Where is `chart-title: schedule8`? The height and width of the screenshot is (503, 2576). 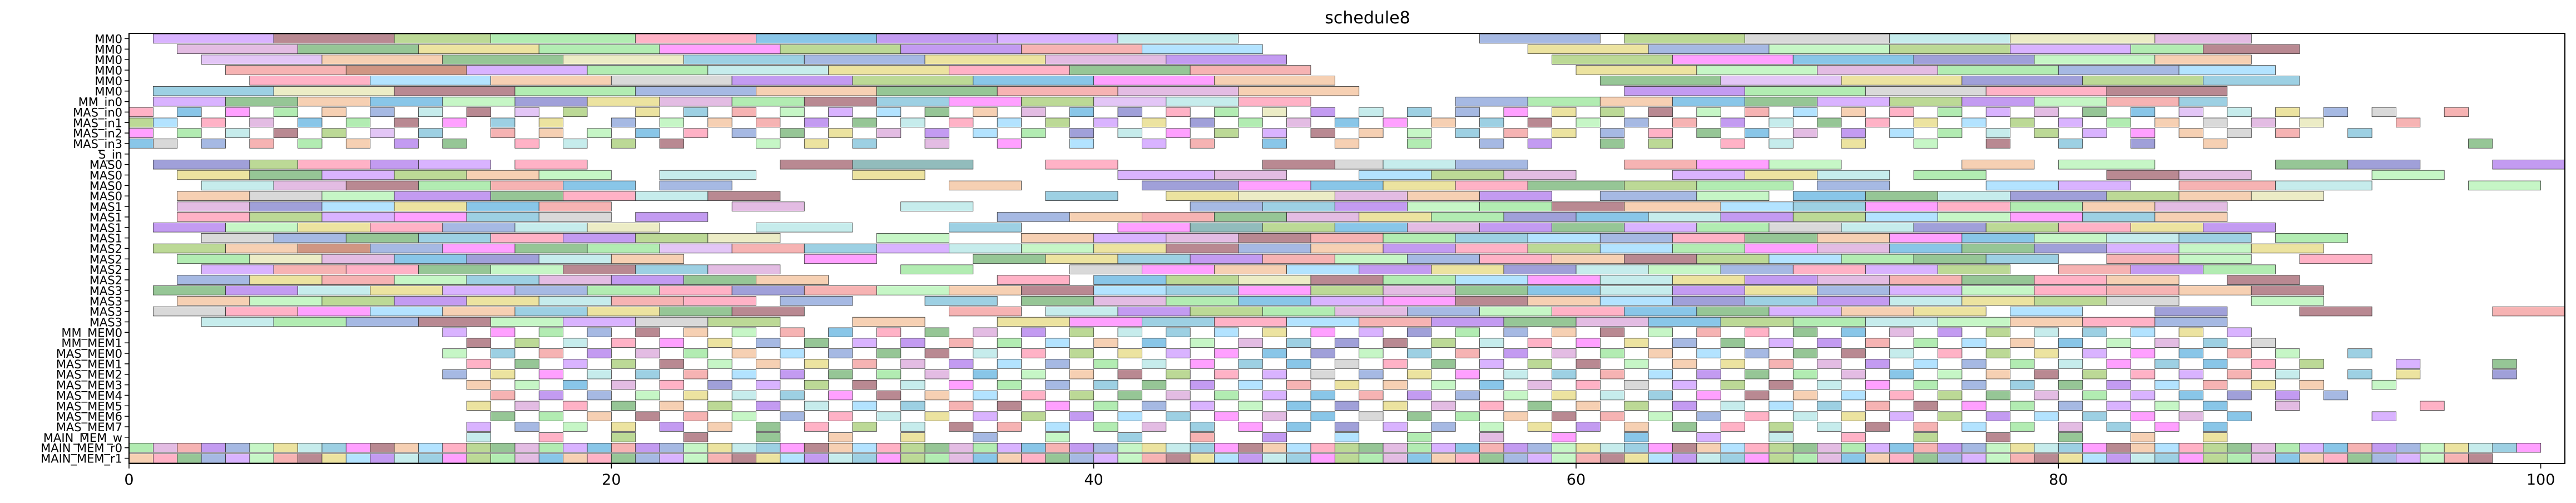
chart-title: schedule8 is located at coordinates (1367, 18).